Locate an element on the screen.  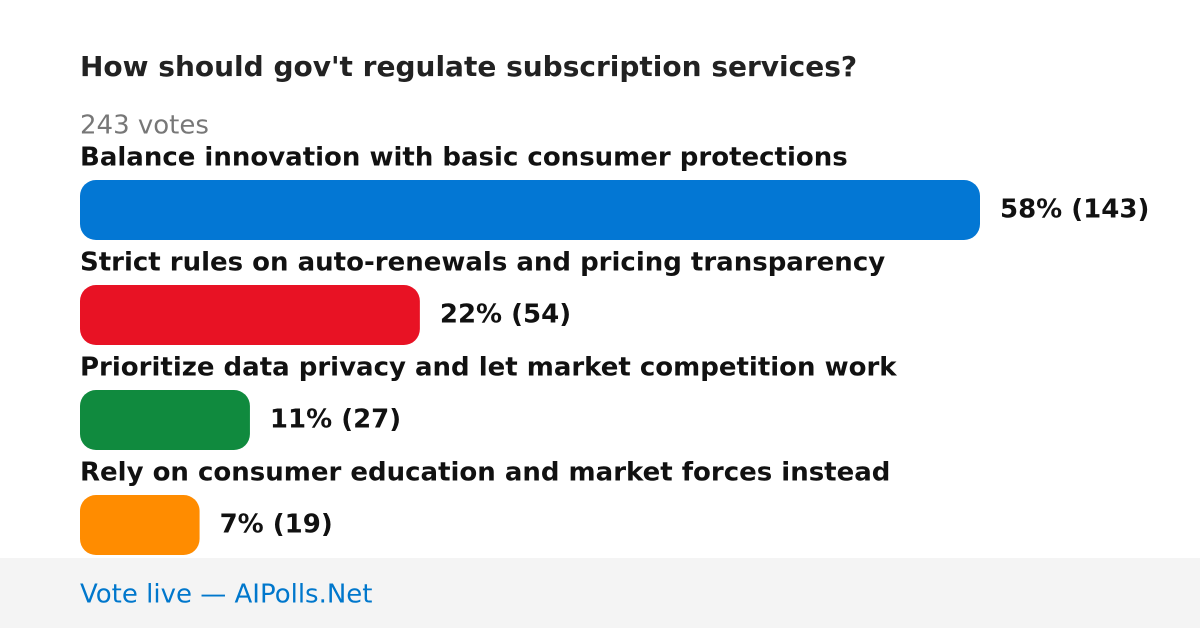
footer-link: Vote live — AIPolls.Net is located at coordinates (226, 595).